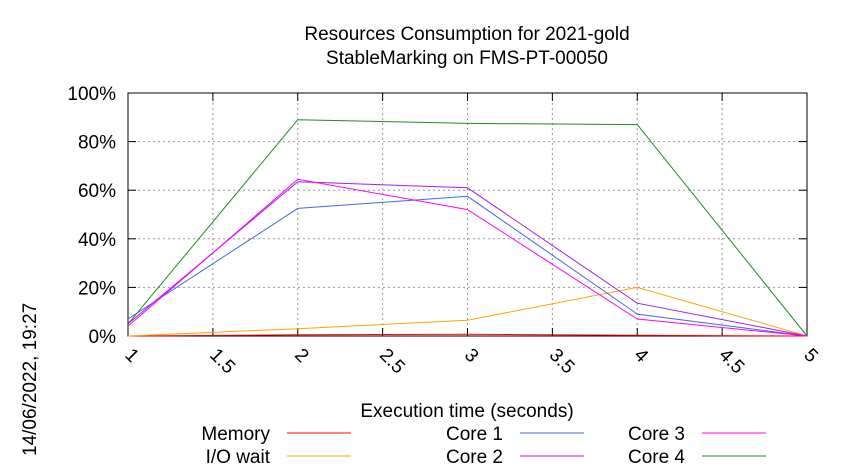 The width and height of the screenshot is (850, 475). What do you see at coordinates (97, 191) in the screenshot?
I see `y-tick-label: 60%` at bounding box center [97, 191].